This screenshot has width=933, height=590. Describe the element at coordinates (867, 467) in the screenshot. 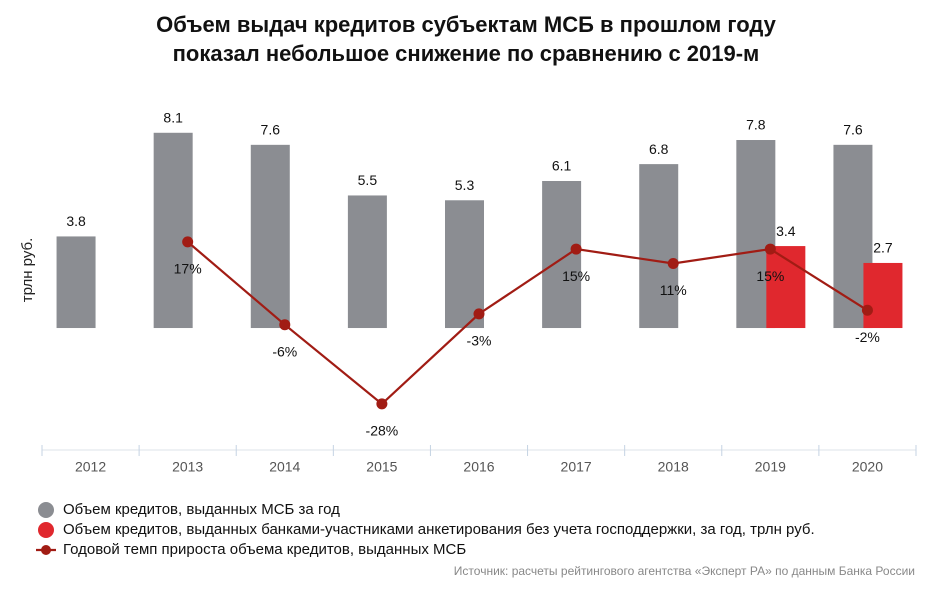

I see `x-tick-label: 2020` at that location.